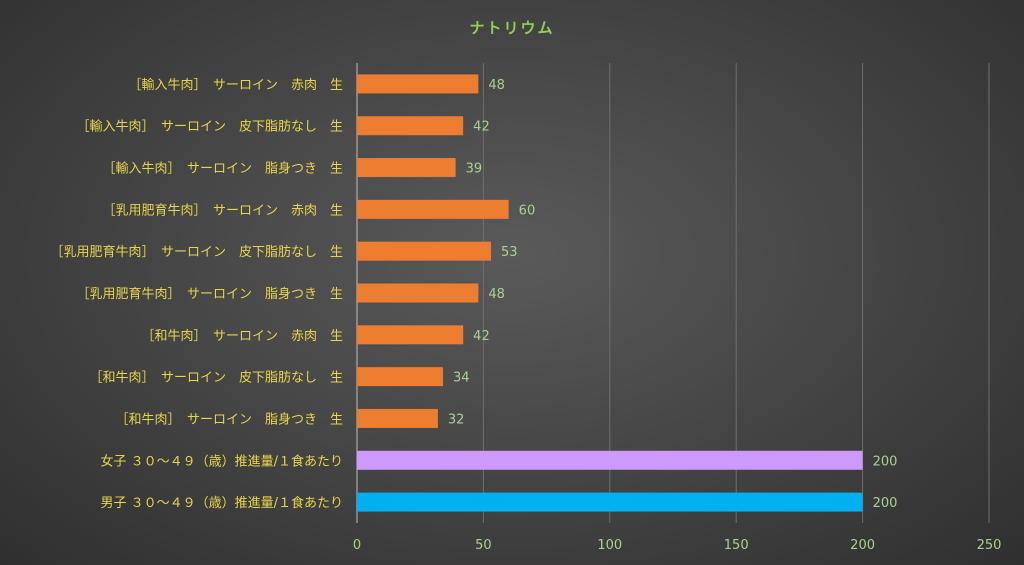 Image resolution: width=1024 pixels, height=565 pixels. I want to click on category-label: ［輸入牛肉］ サーロイン 赤肉 生, so click(235, 85).